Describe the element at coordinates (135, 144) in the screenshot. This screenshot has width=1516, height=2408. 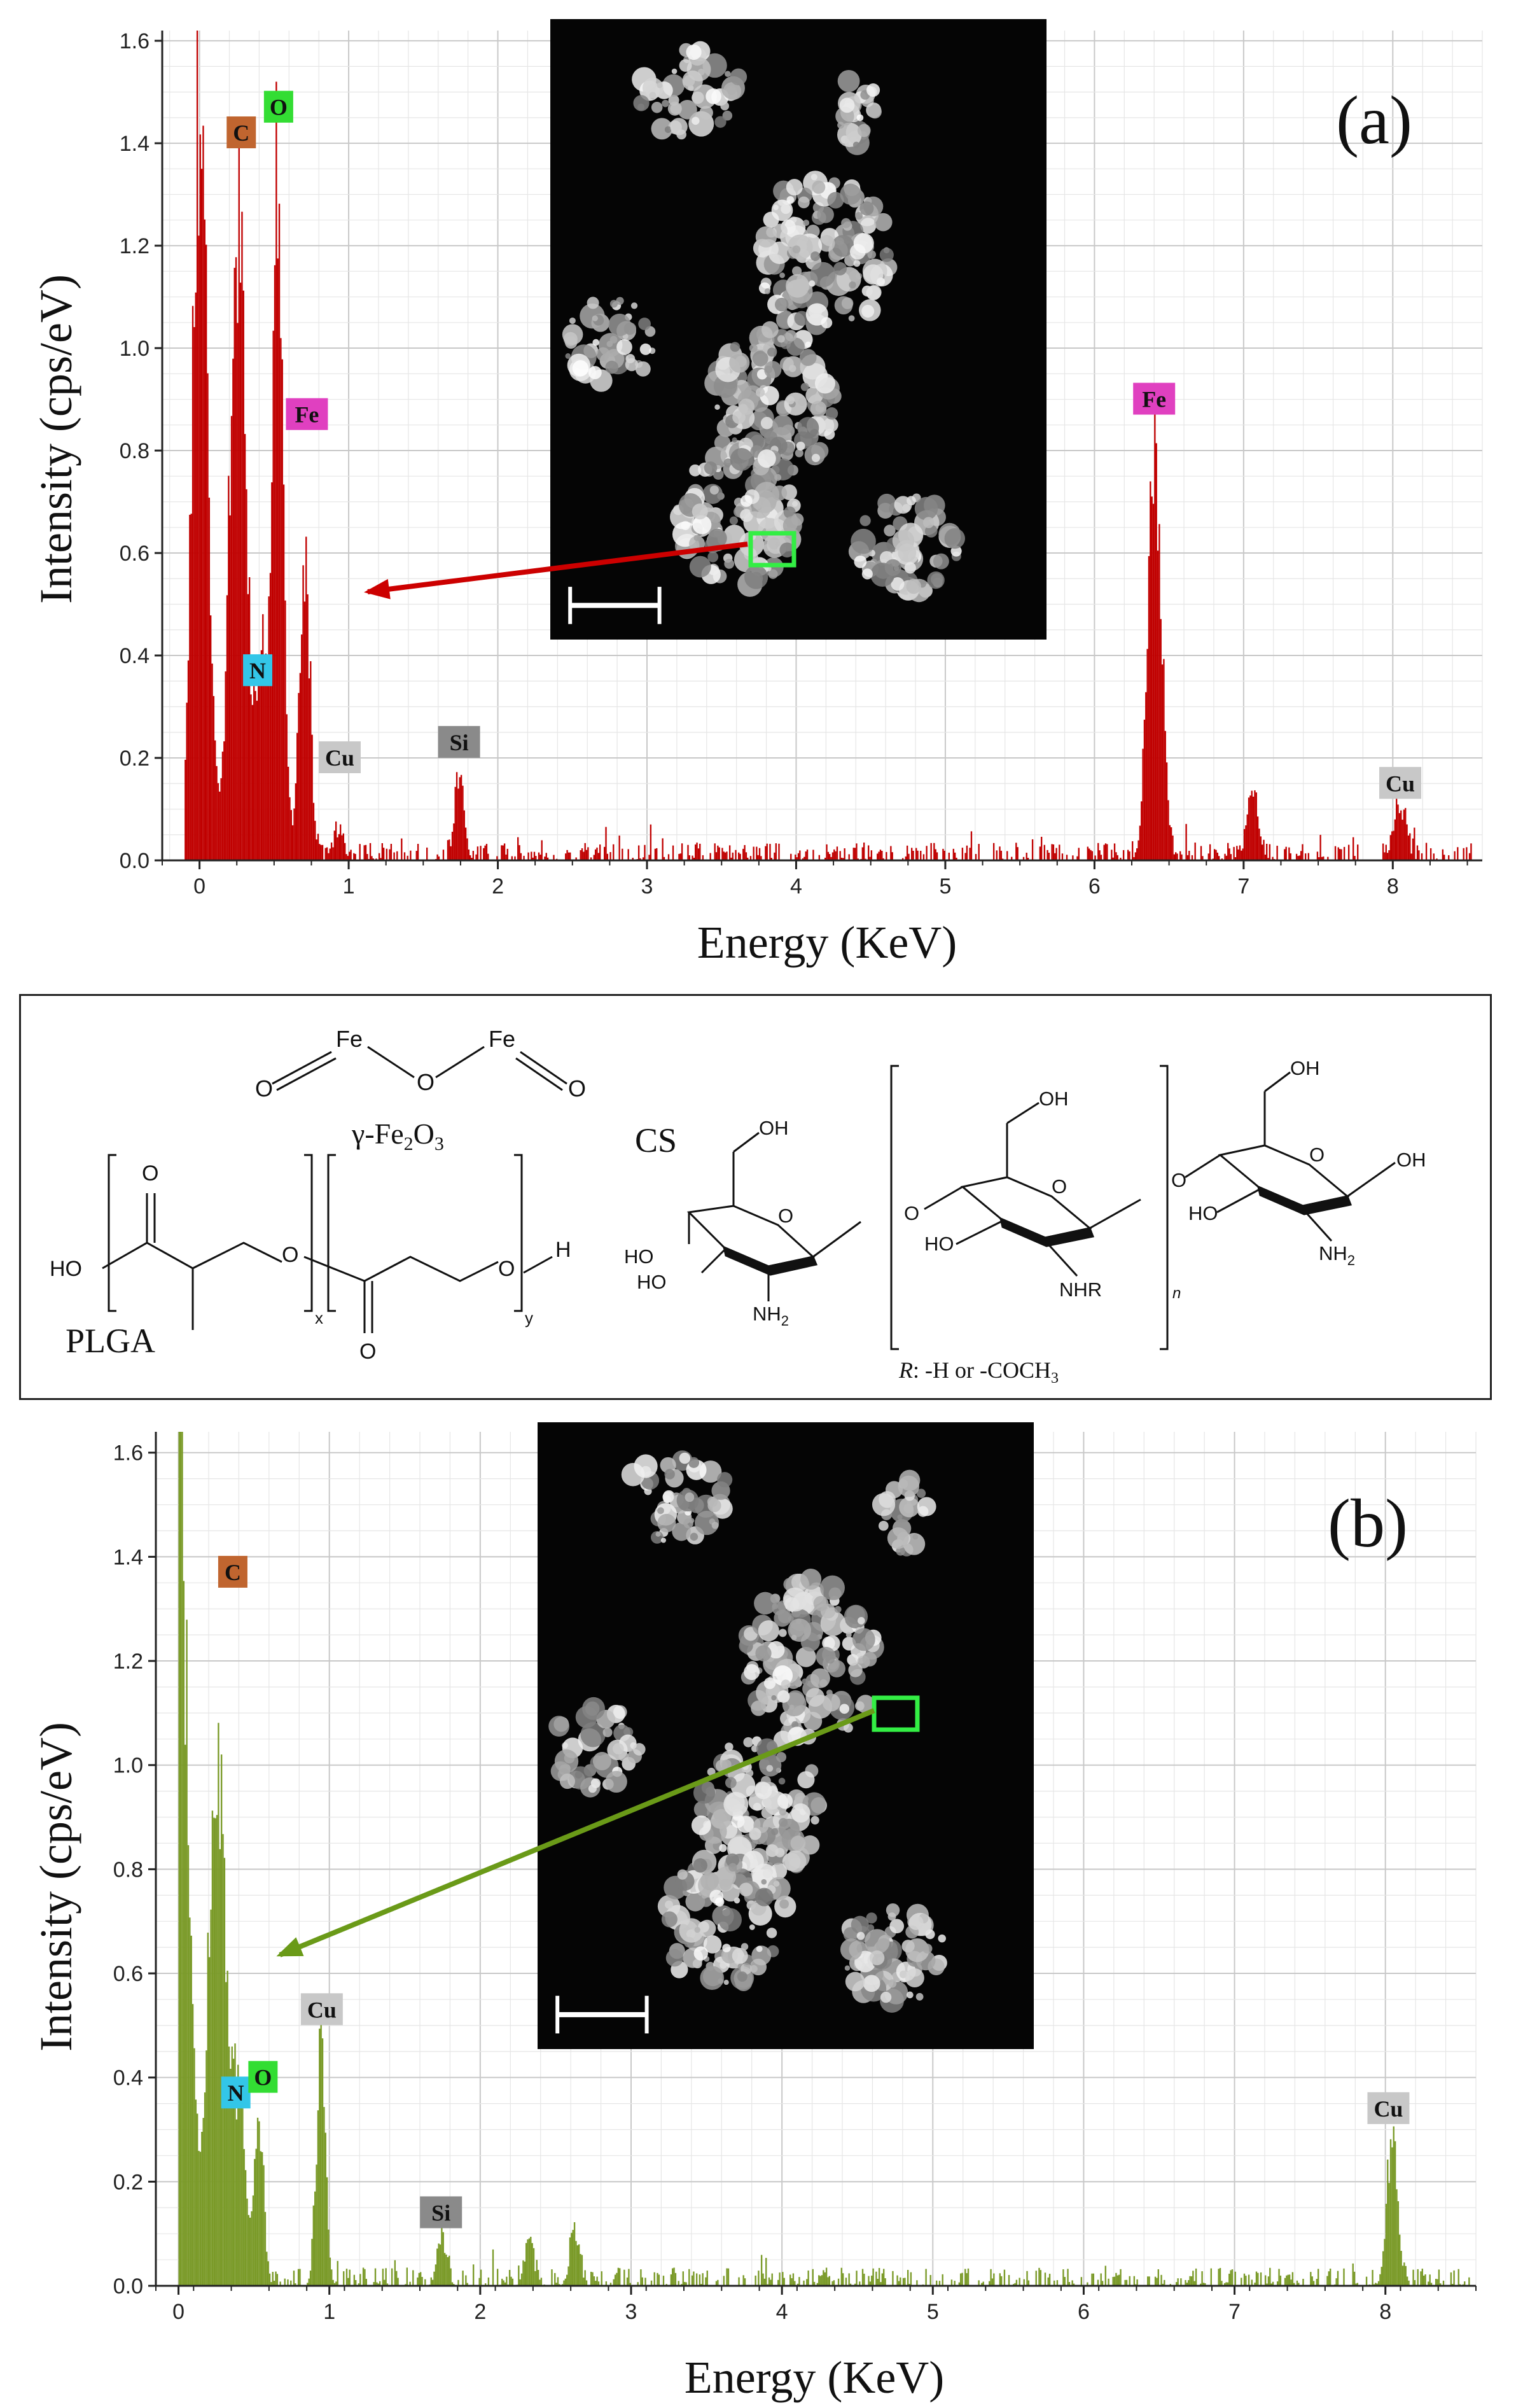
I see `y-tick-label: 1.4` at that location.